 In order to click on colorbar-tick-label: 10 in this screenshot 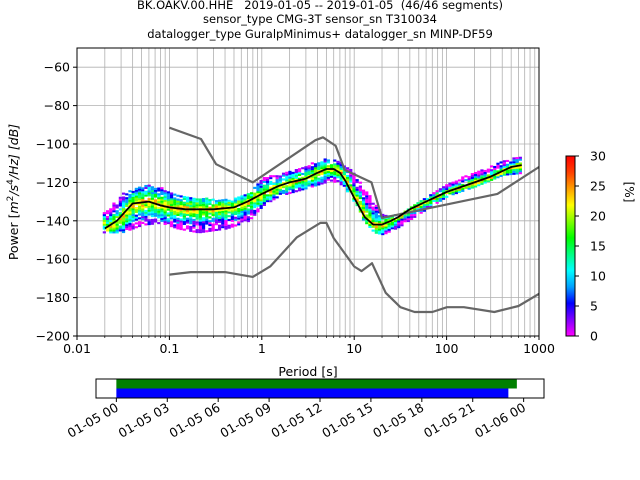, I will do `click(598, 276)`.